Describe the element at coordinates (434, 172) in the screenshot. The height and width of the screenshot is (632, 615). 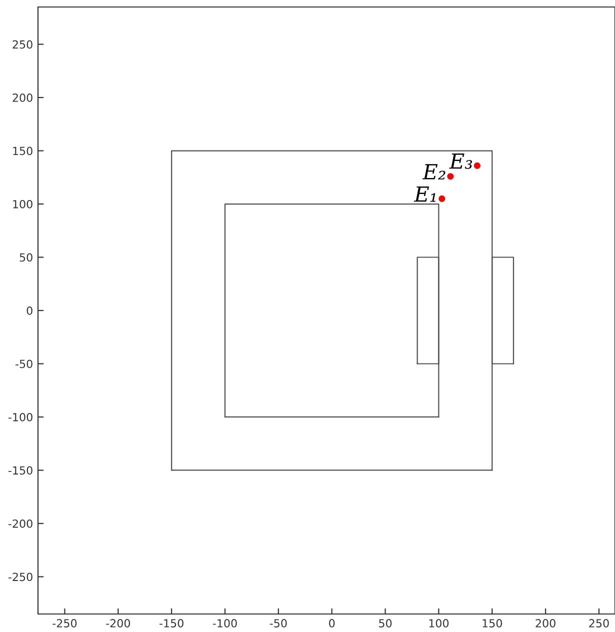
I see `annotation: E₂` at that location.